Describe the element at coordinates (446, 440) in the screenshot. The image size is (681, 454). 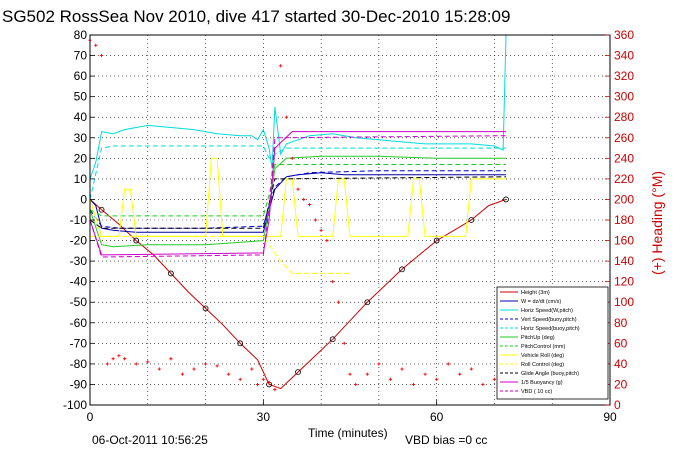
I see `vbd-bias-annotation: VBD bias =0 cc` at that location.